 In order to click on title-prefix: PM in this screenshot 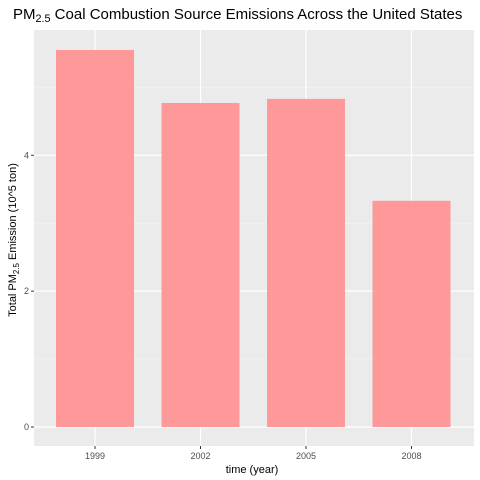, I will do `click(24, 14)`.